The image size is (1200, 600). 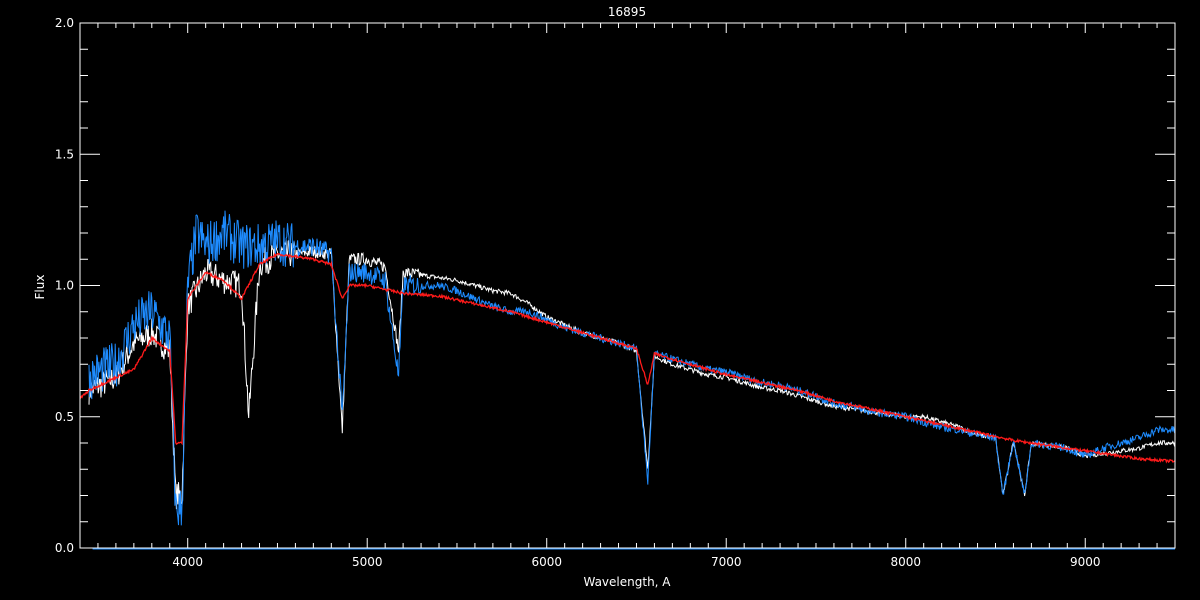 I want to click on chart-title: 16895, so click(x=627, y=12).